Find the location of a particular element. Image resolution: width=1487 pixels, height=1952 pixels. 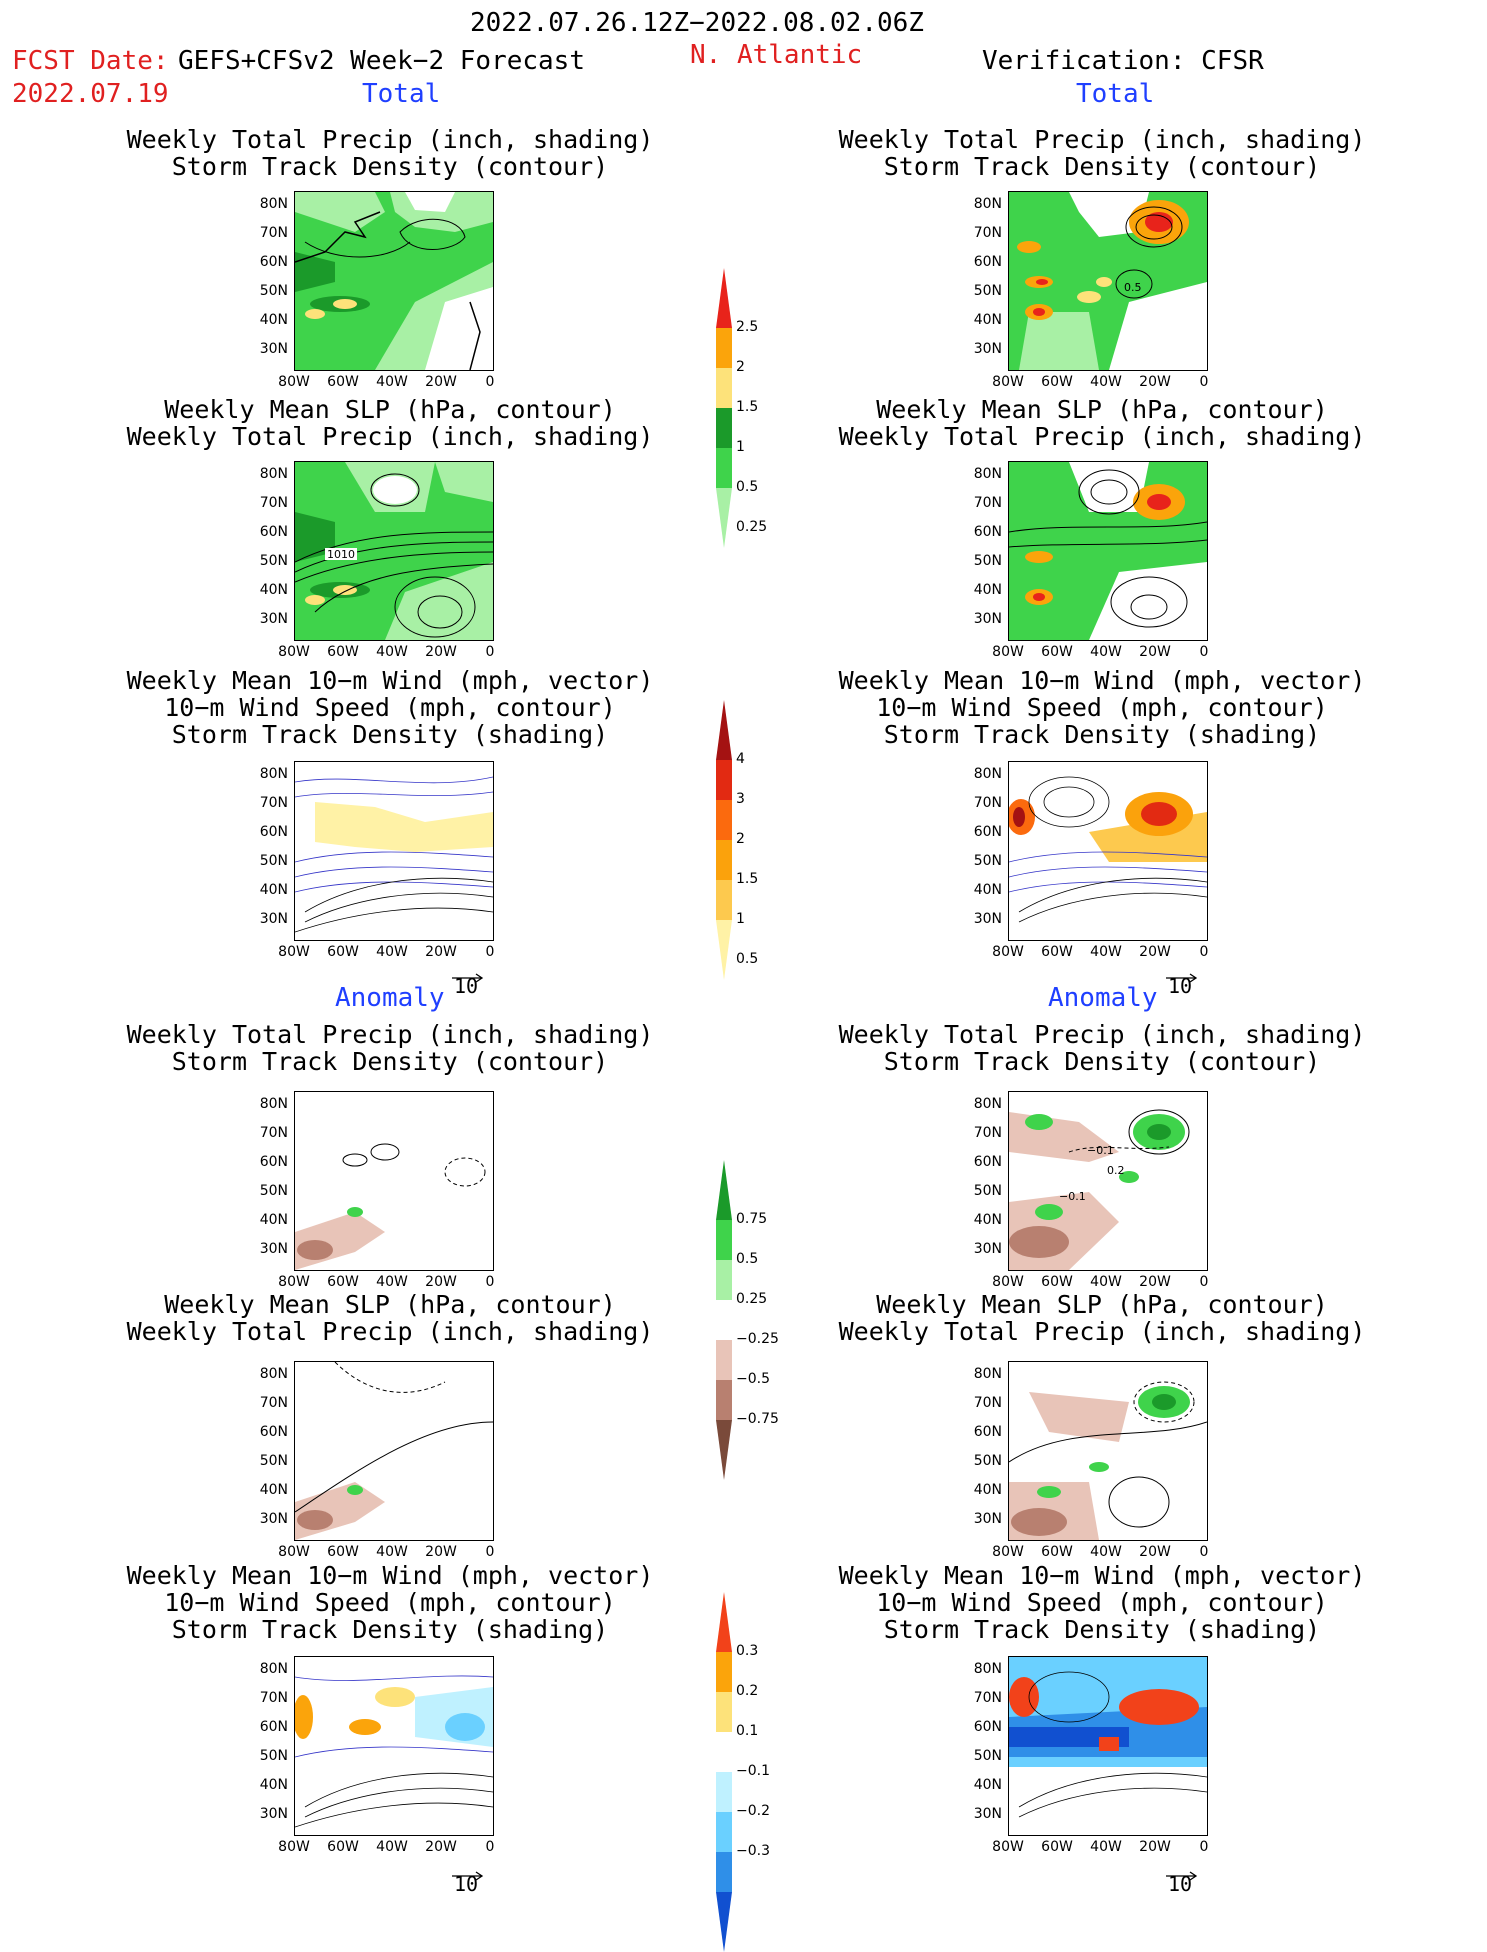

contour-label: 1010 is located at coordinates (341, 554).